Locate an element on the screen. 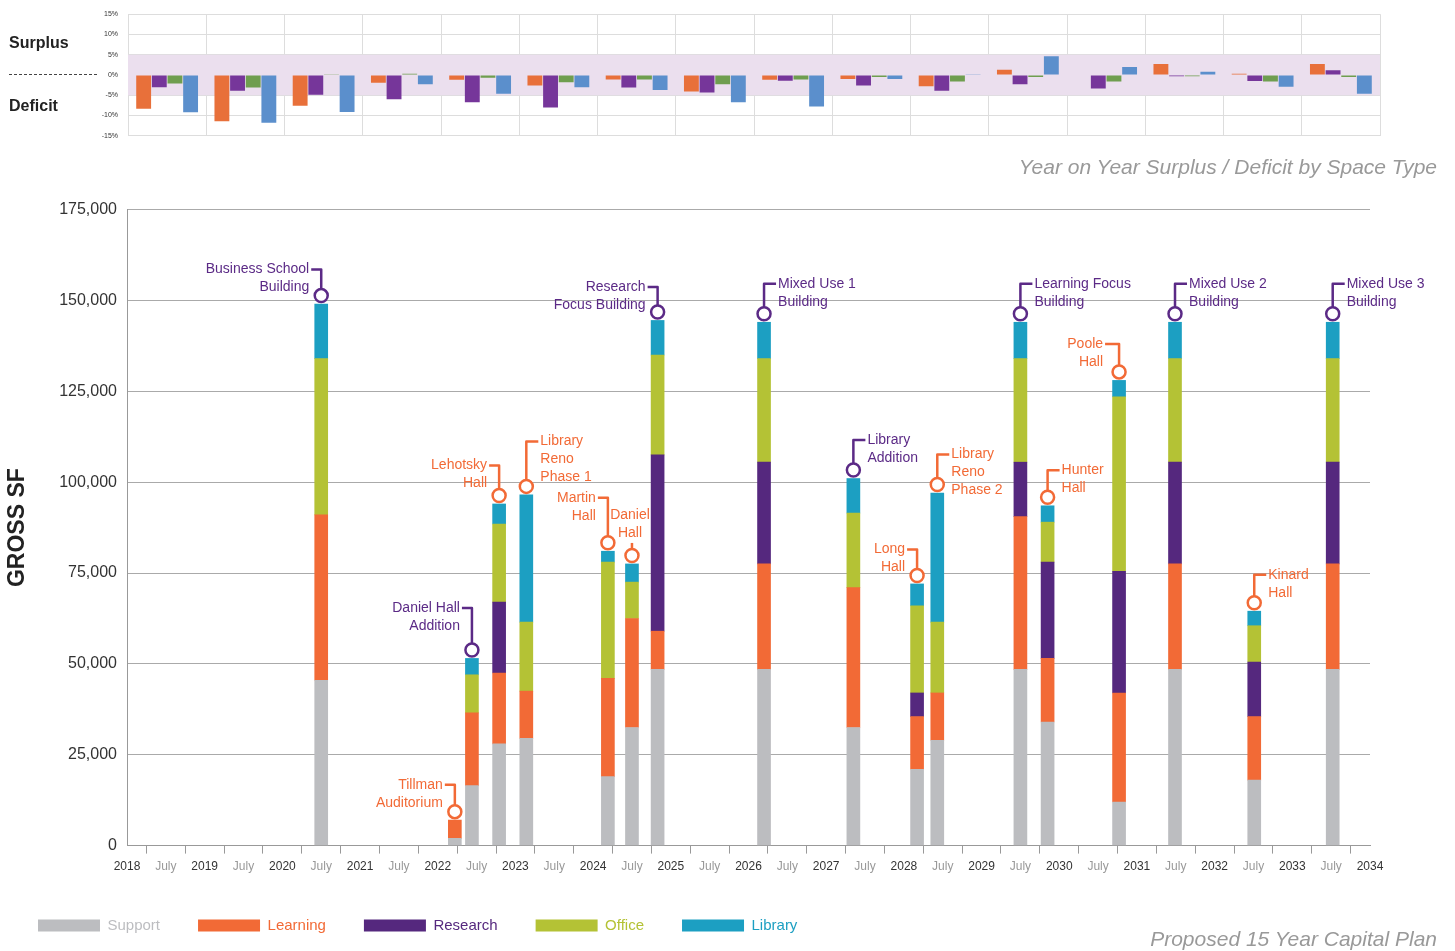  y-tick-label: 175,000 is located at coordinates (88, 209).